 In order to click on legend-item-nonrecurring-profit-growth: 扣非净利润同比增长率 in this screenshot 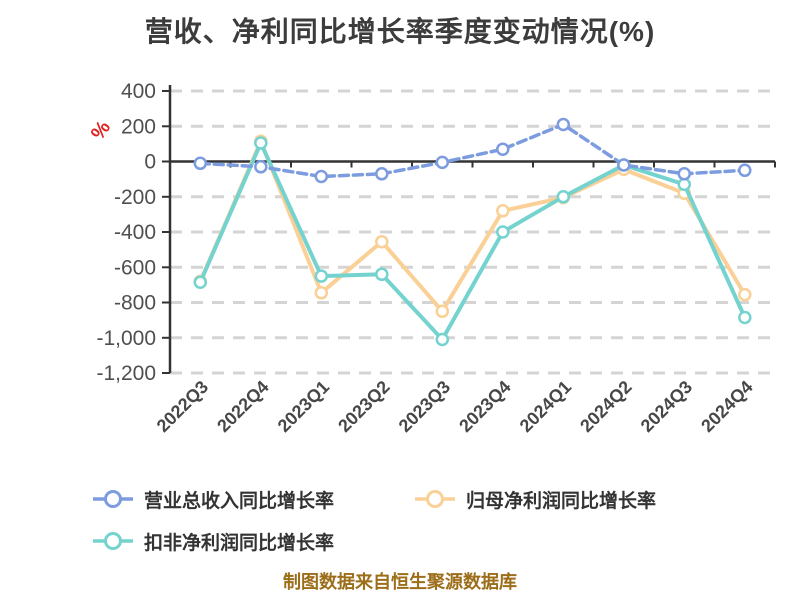, I will do `click(213, 541)`.